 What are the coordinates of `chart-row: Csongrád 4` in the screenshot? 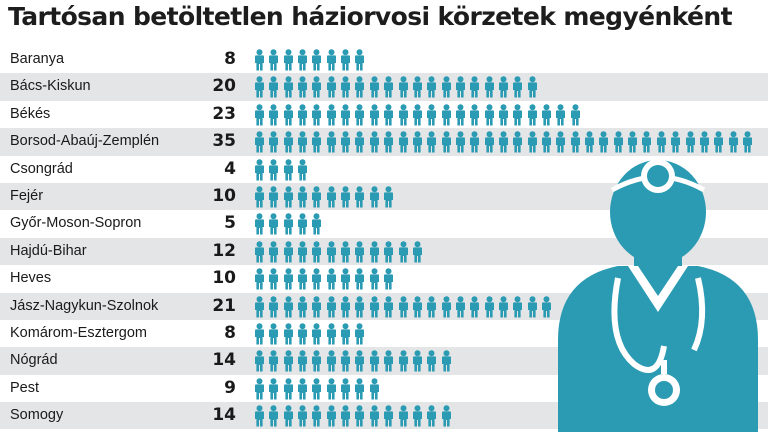 It's located at (384, 169).